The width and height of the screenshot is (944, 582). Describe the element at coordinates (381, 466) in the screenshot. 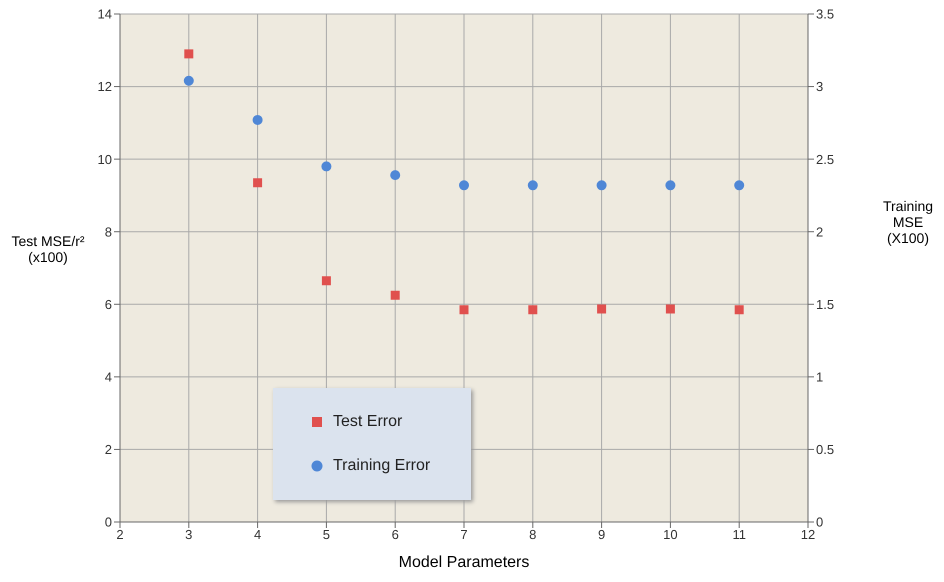

I see `legend-label: Training Error` at that location.